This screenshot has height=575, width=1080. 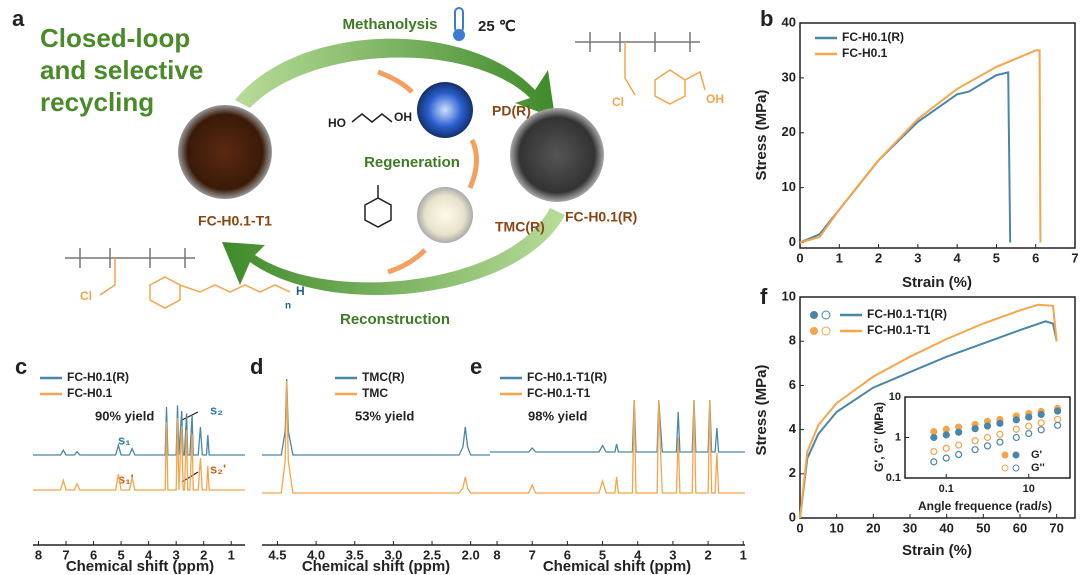 I want to click on x-axis-label: Angle frequence (rad/s), so click(x=985, y=506).